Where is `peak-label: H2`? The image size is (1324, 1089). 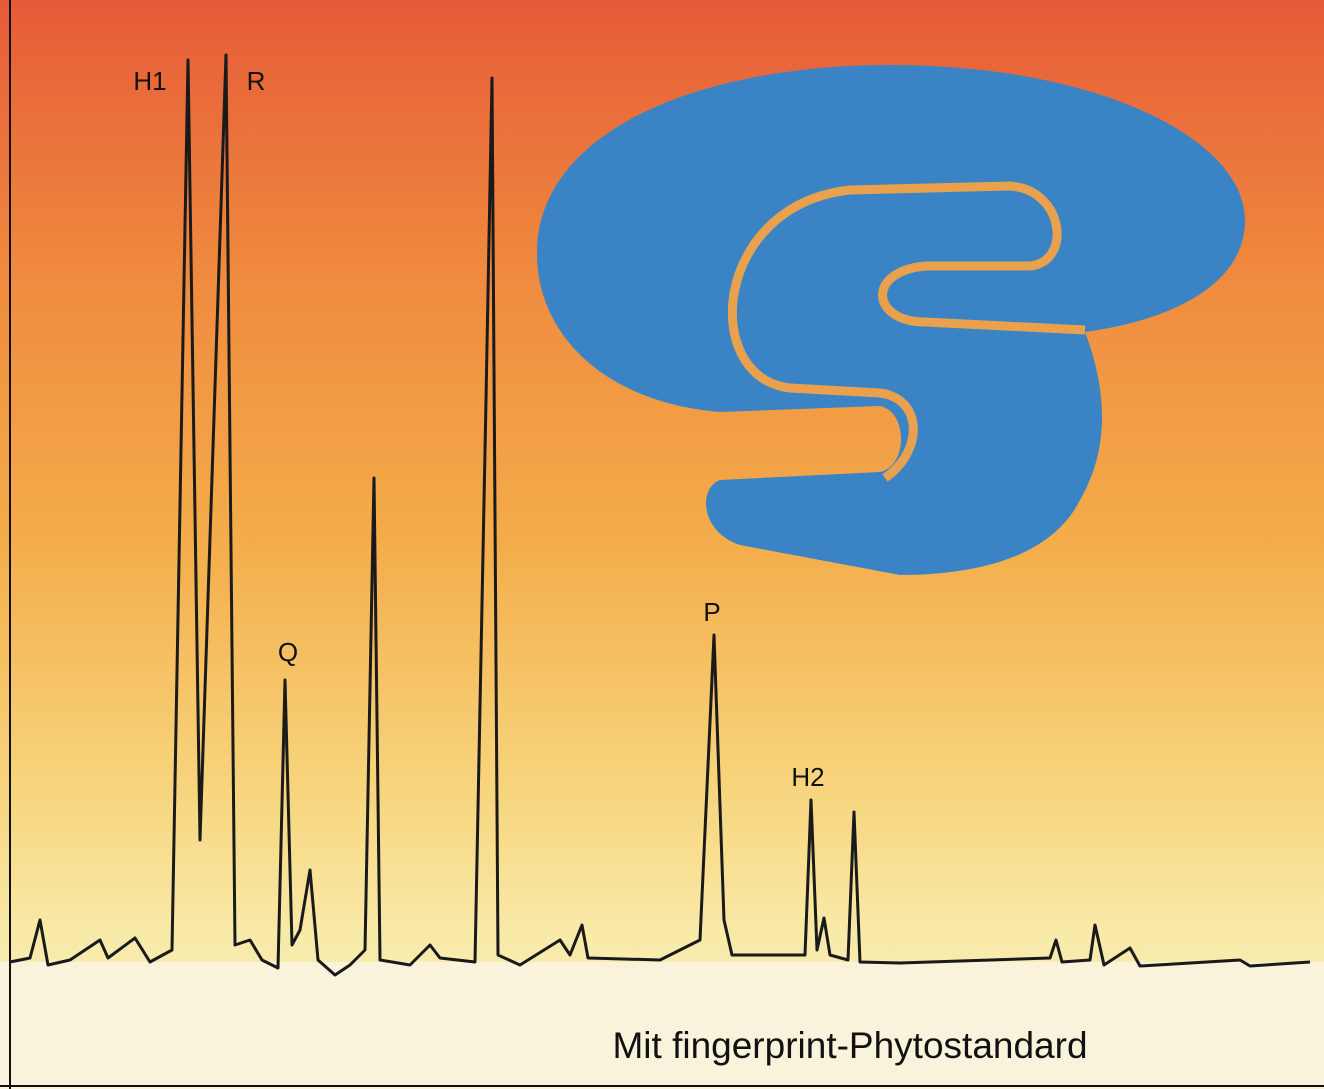
peak-label: H2 is located at coordinates (807, 777).